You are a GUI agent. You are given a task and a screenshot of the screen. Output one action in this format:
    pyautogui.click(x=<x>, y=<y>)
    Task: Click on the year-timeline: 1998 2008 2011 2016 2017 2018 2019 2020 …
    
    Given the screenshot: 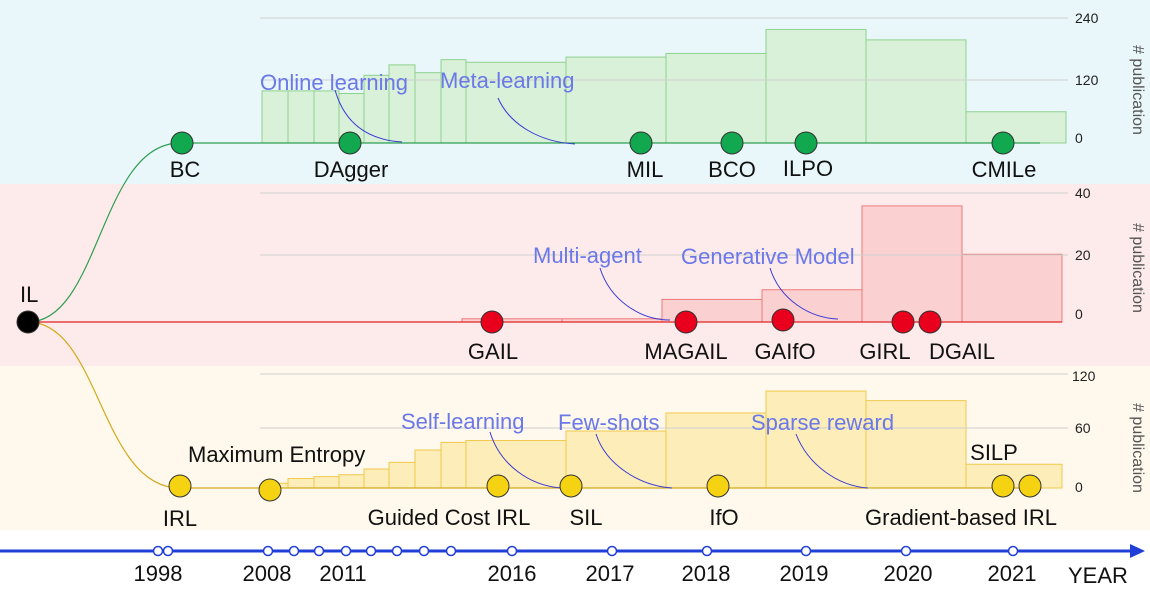 What is the action you would take?
    pyautogui.click(x=572, y=566)
    